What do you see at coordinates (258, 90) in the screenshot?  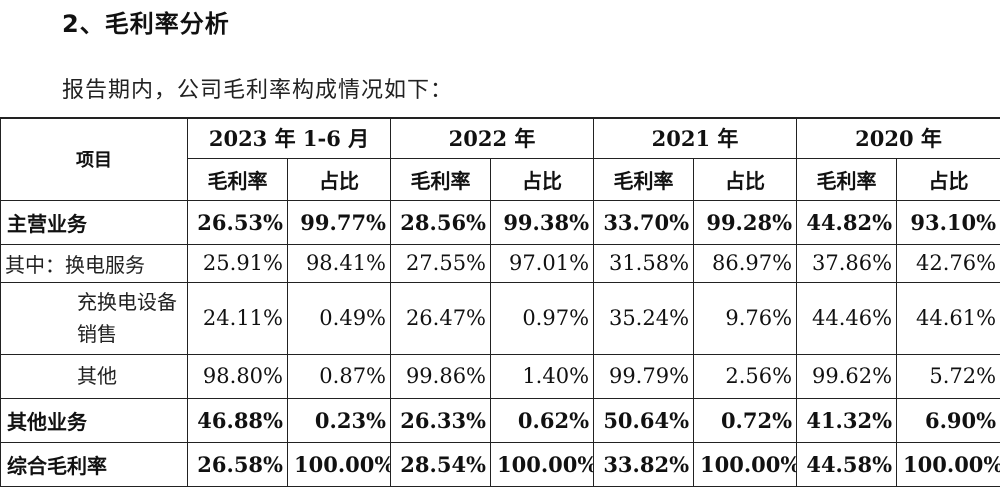 I see `intro-text: 报告期内，公司毛利率构成情况如下：` at bounding box center [258, 90].